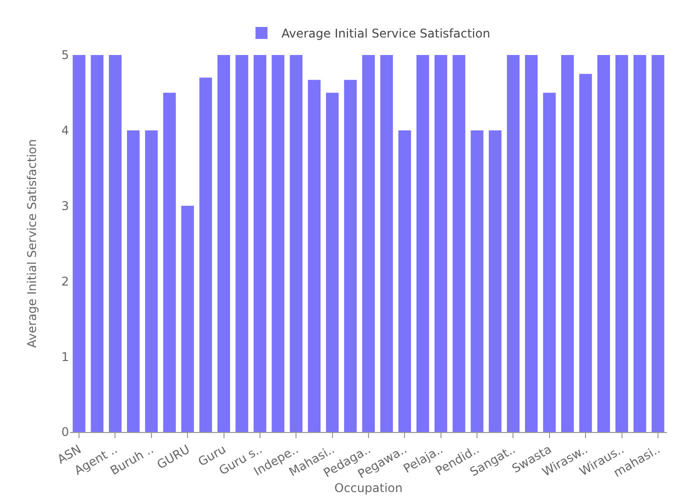 The height and width of the screenshot is (504, 692). Describe the element at coordinates (386, 33) in the screenshot. I see `legend-label: Average Initial Service Satisfaction` at that location.